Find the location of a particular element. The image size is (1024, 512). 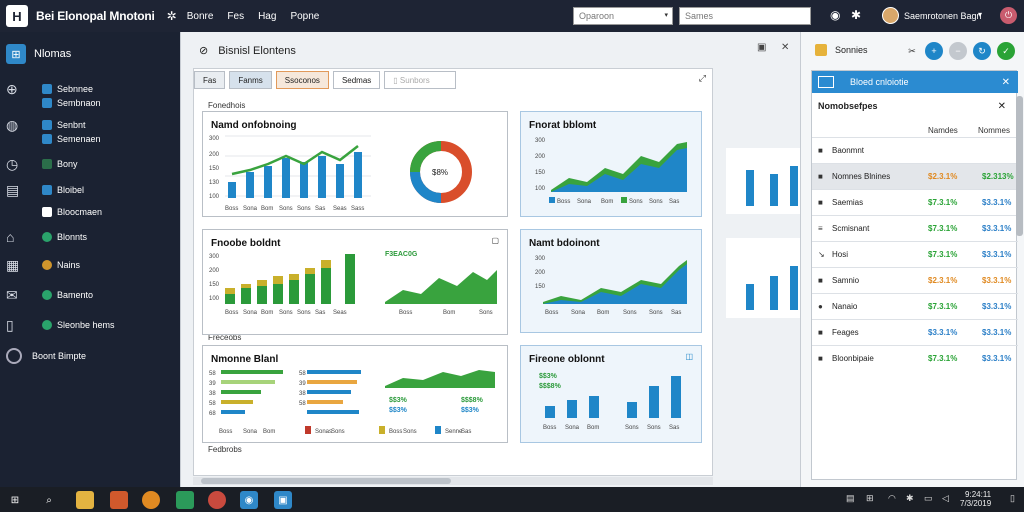

vertical-scrollbar is located at coordinates (1019, 166).